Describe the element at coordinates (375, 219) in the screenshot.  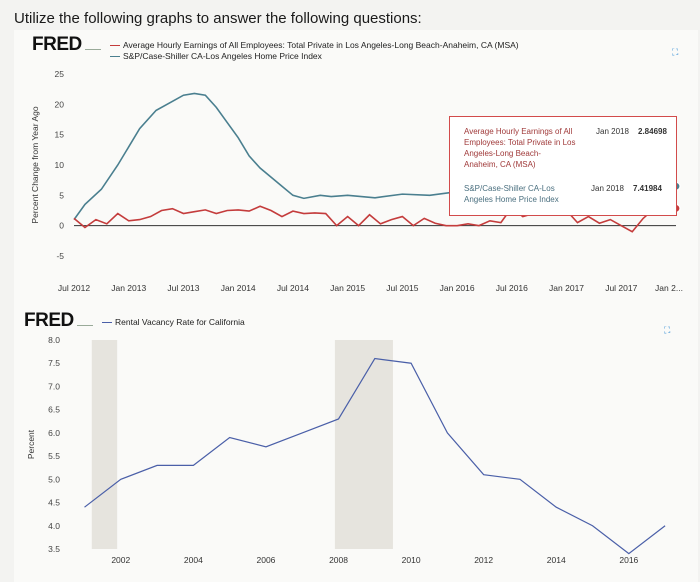
I see `hourly-earnings-line` at that location.